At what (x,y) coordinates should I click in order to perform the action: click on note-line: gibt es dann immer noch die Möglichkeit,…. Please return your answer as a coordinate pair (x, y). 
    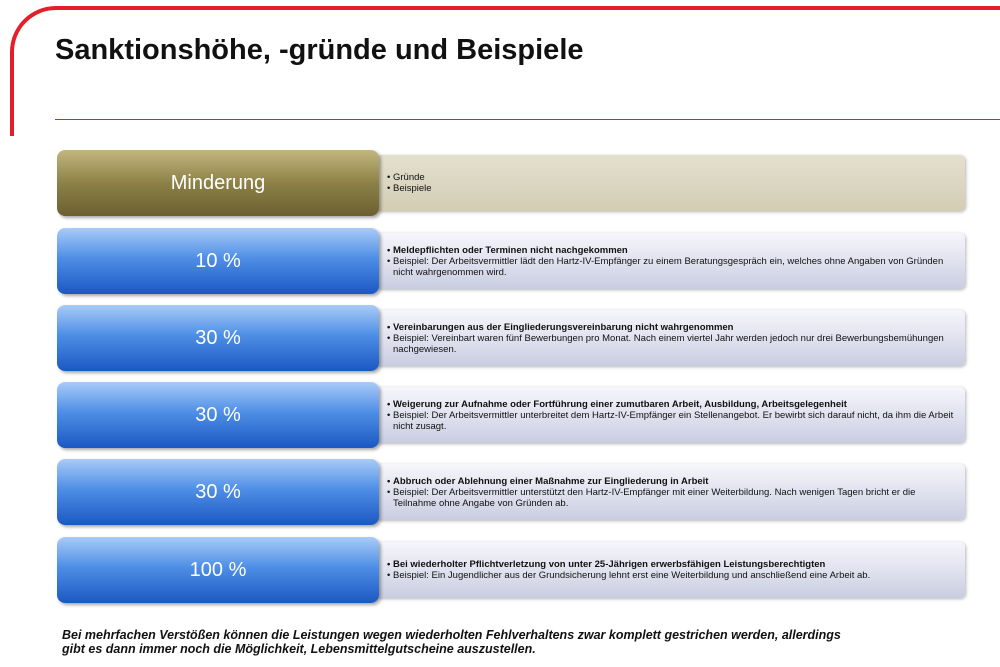
    Looking at the image, I should click on (299, 649).